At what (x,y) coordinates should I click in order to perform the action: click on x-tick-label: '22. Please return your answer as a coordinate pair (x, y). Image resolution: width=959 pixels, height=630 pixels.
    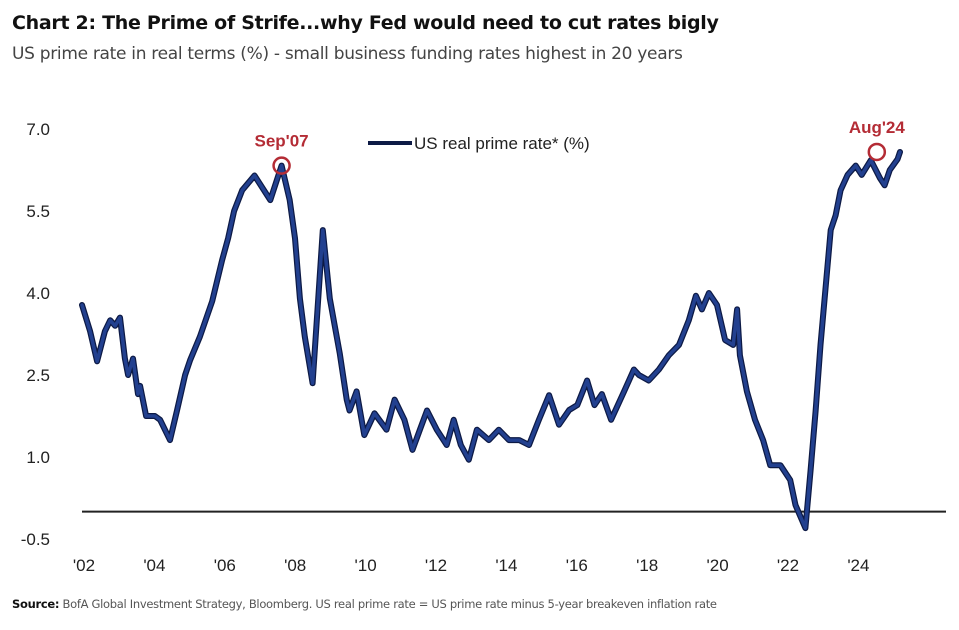
    Looking at the image, I should click on (788, 565).